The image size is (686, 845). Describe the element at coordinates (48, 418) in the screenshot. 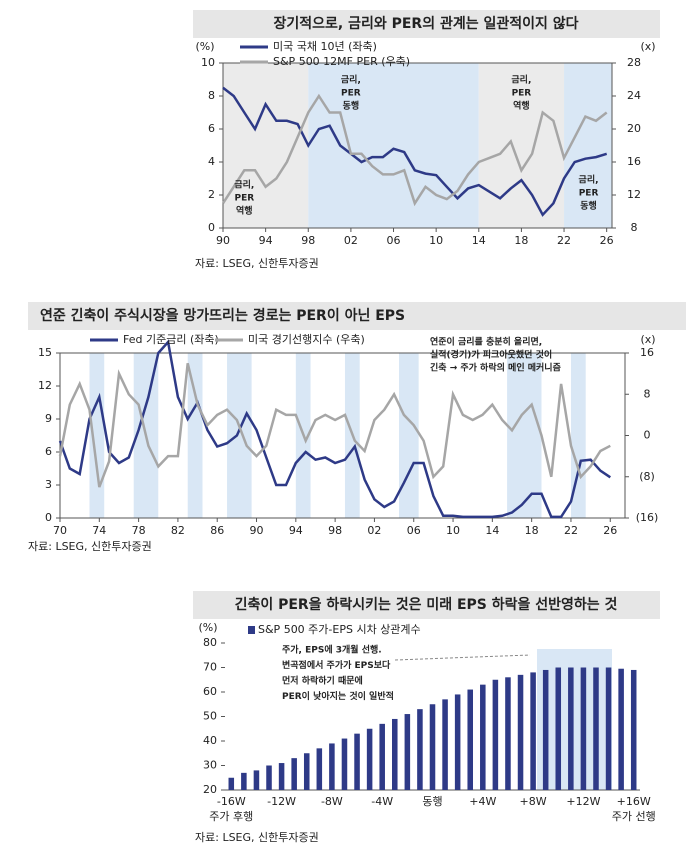

I see `y-tick-label: 9` at that location.